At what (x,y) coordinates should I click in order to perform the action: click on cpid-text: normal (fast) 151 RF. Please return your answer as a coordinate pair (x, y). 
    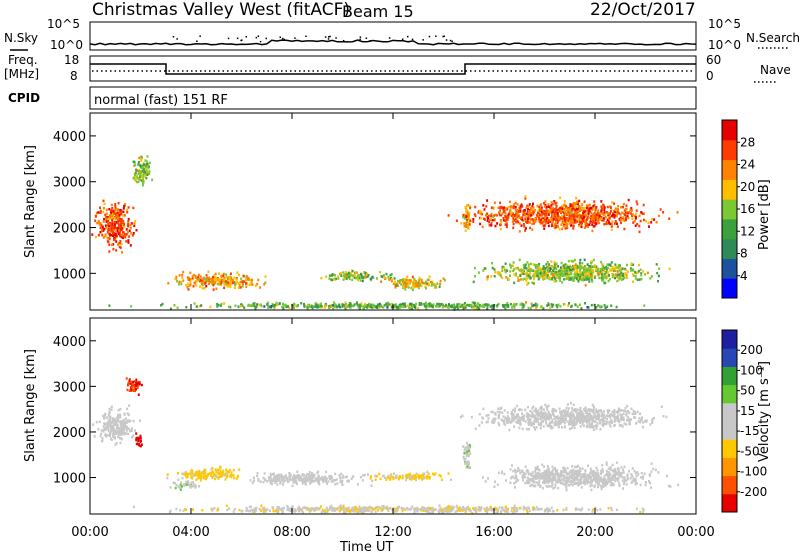
    Looking at the image, I should click on (161, 100).